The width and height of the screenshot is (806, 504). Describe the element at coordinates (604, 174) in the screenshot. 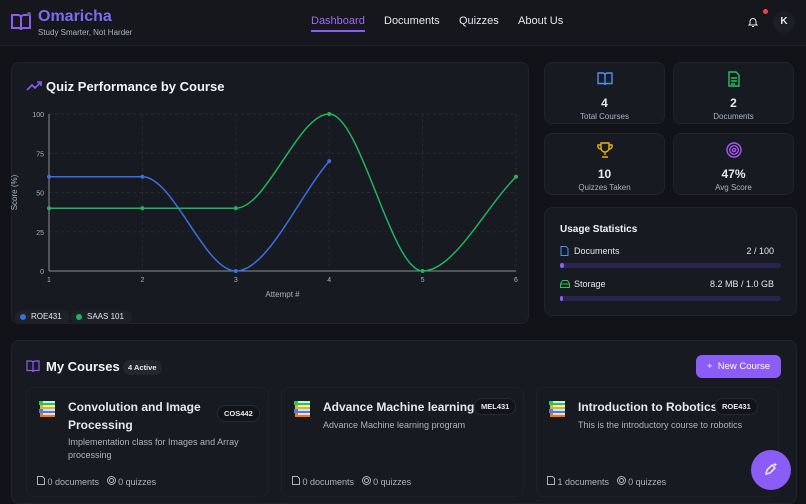

I see `stat-value: 10` at that location.